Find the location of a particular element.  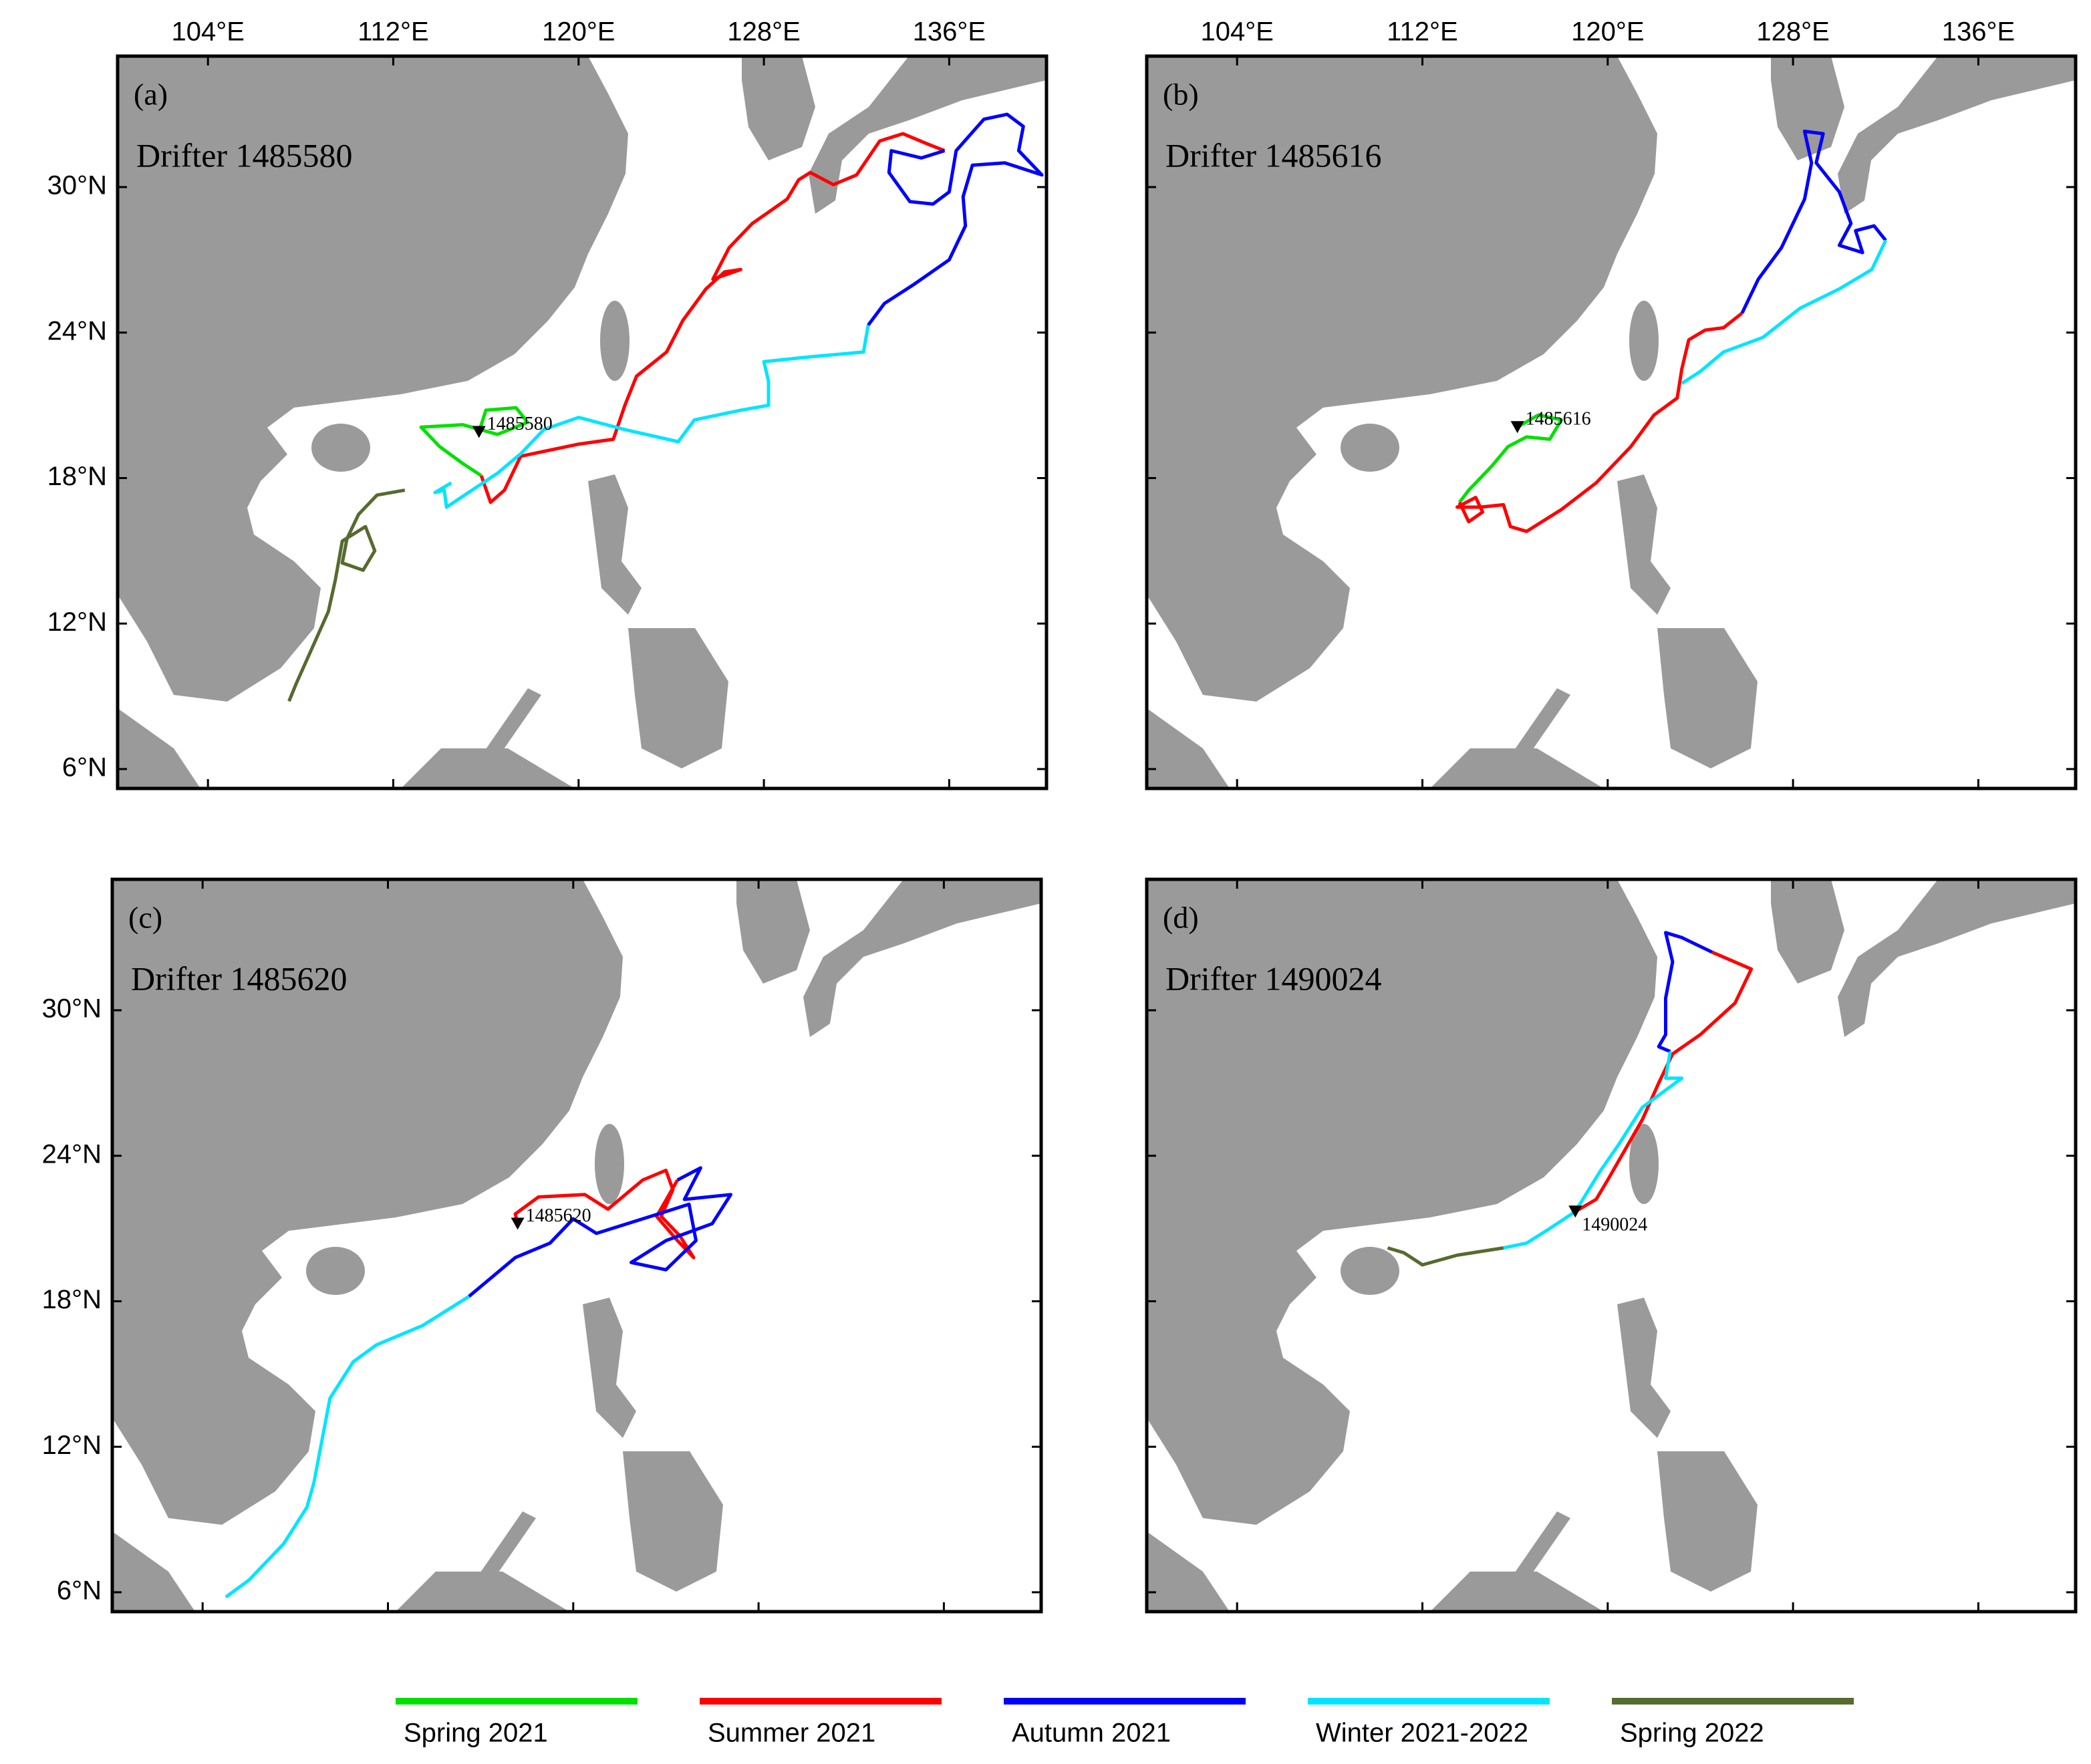

panel-title: Drifter 1490024 is located at coordinates (1273, 979).